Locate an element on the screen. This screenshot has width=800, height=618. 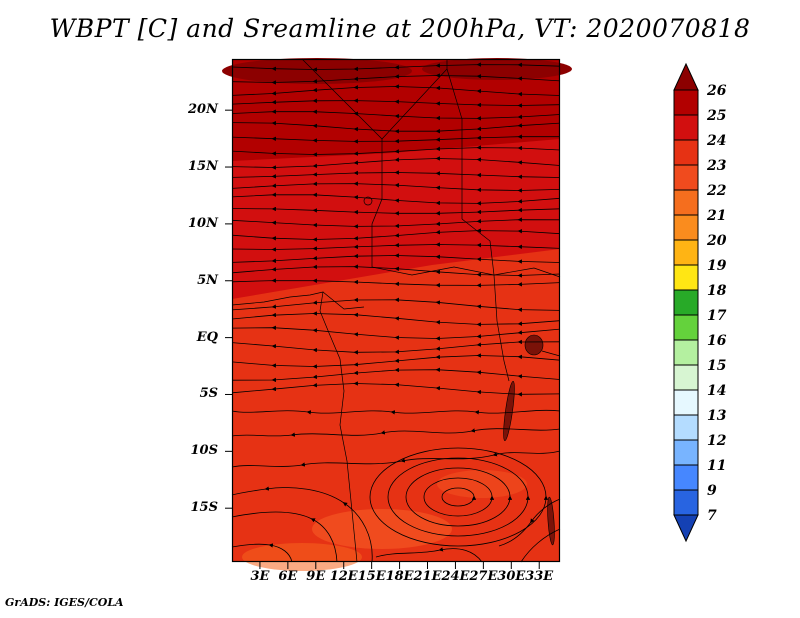
colorbar-label: 26 is located at coordinates (716, 91).